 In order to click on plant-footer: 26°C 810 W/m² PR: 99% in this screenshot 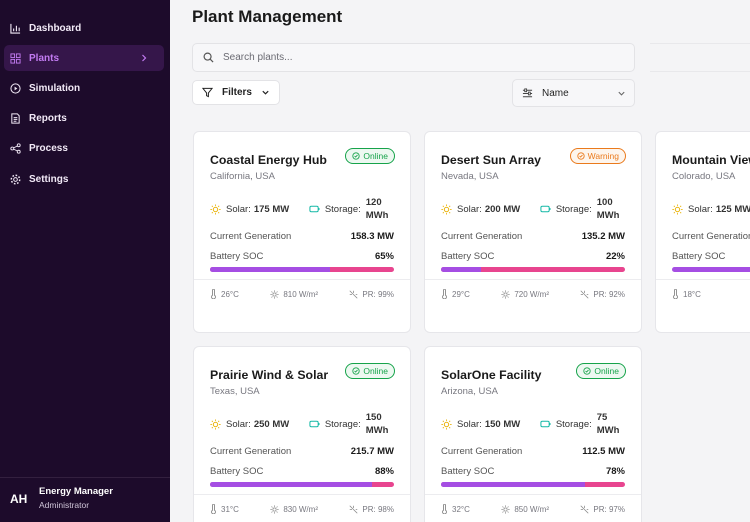, I will do `click(302, 289)`.